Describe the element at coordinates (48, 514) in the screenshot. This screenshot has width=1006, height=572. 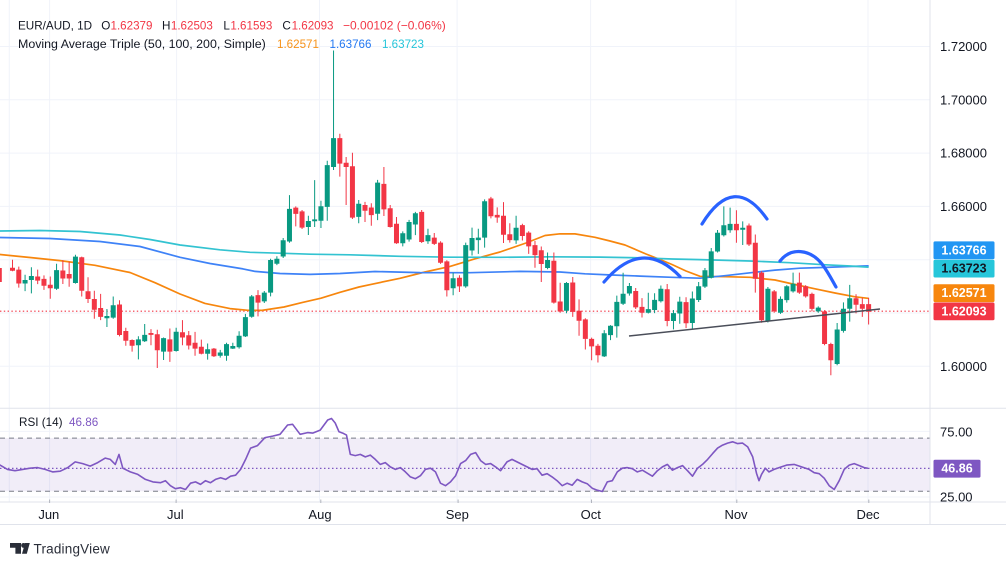
I see `svg-text: Jun` at that location.